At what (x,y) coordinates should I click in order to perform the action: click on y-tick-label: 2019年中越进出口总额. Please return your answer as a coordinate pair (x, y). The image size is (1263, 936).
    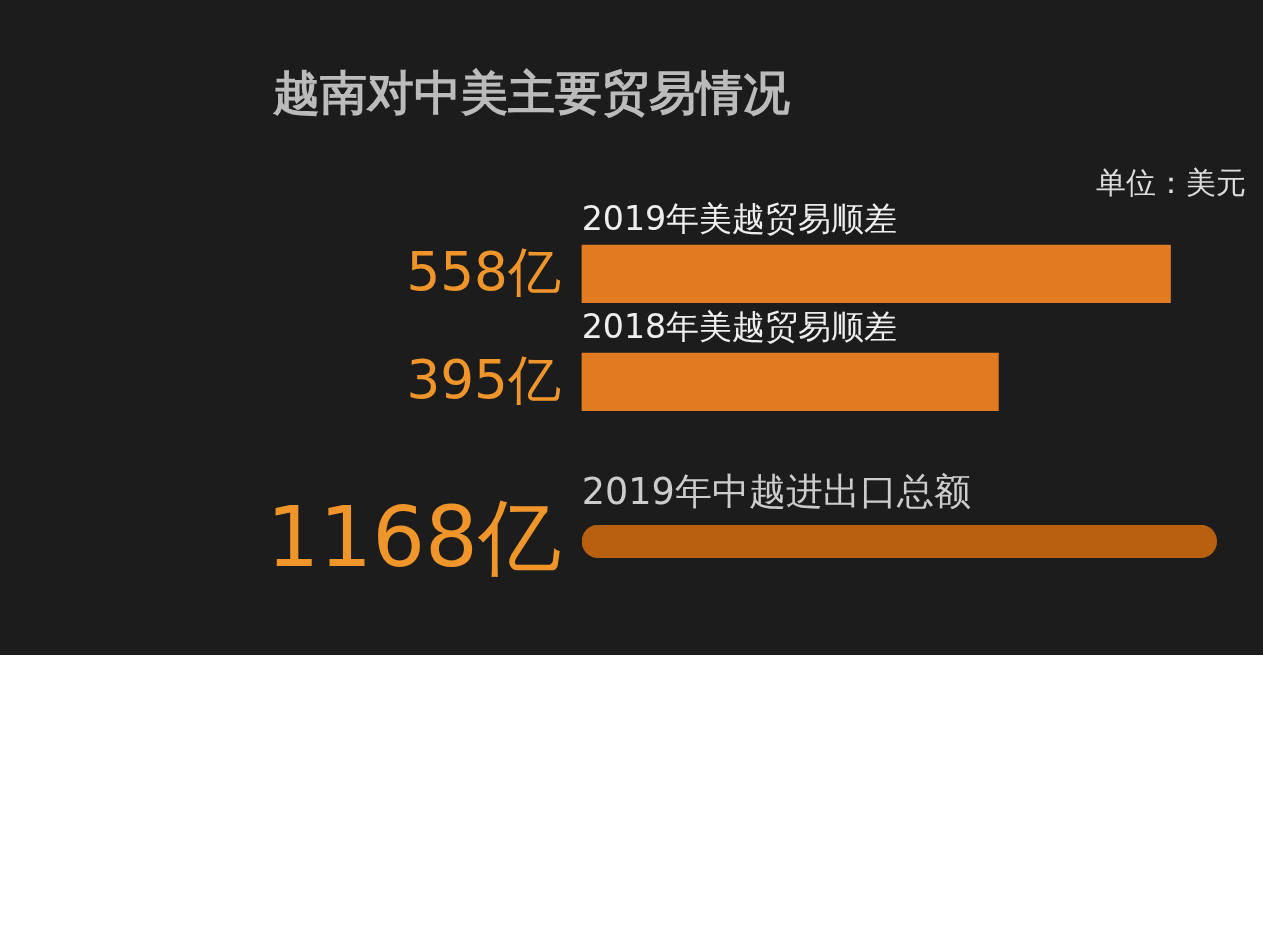
    Looking at the image, I should click on (776, 492).